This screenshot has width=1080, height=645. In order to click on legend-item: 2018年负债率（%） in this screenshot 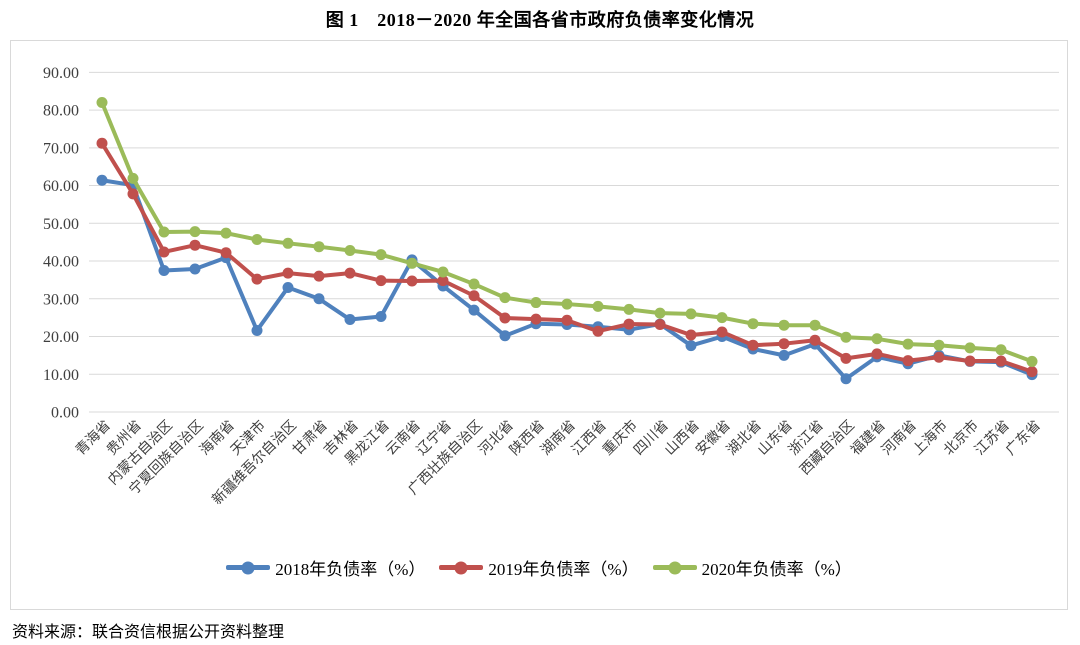, I will do `click(325, 567)`.